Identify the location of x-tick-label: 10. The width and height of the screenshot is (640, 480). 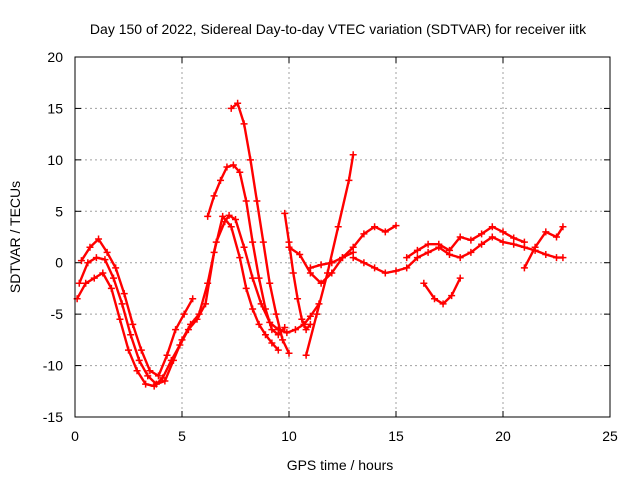
(289, 436).